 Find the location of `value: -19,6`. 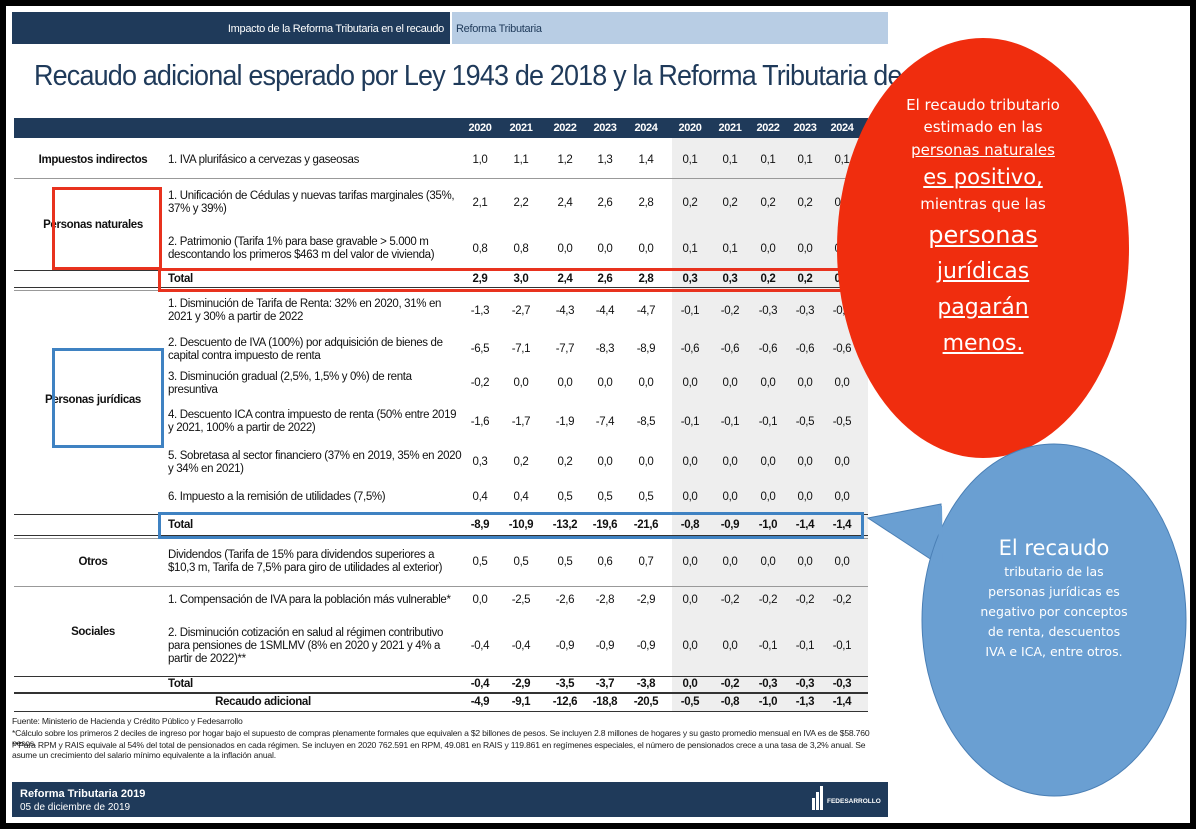

value: -19,6 is located at coordinates (605, 524).